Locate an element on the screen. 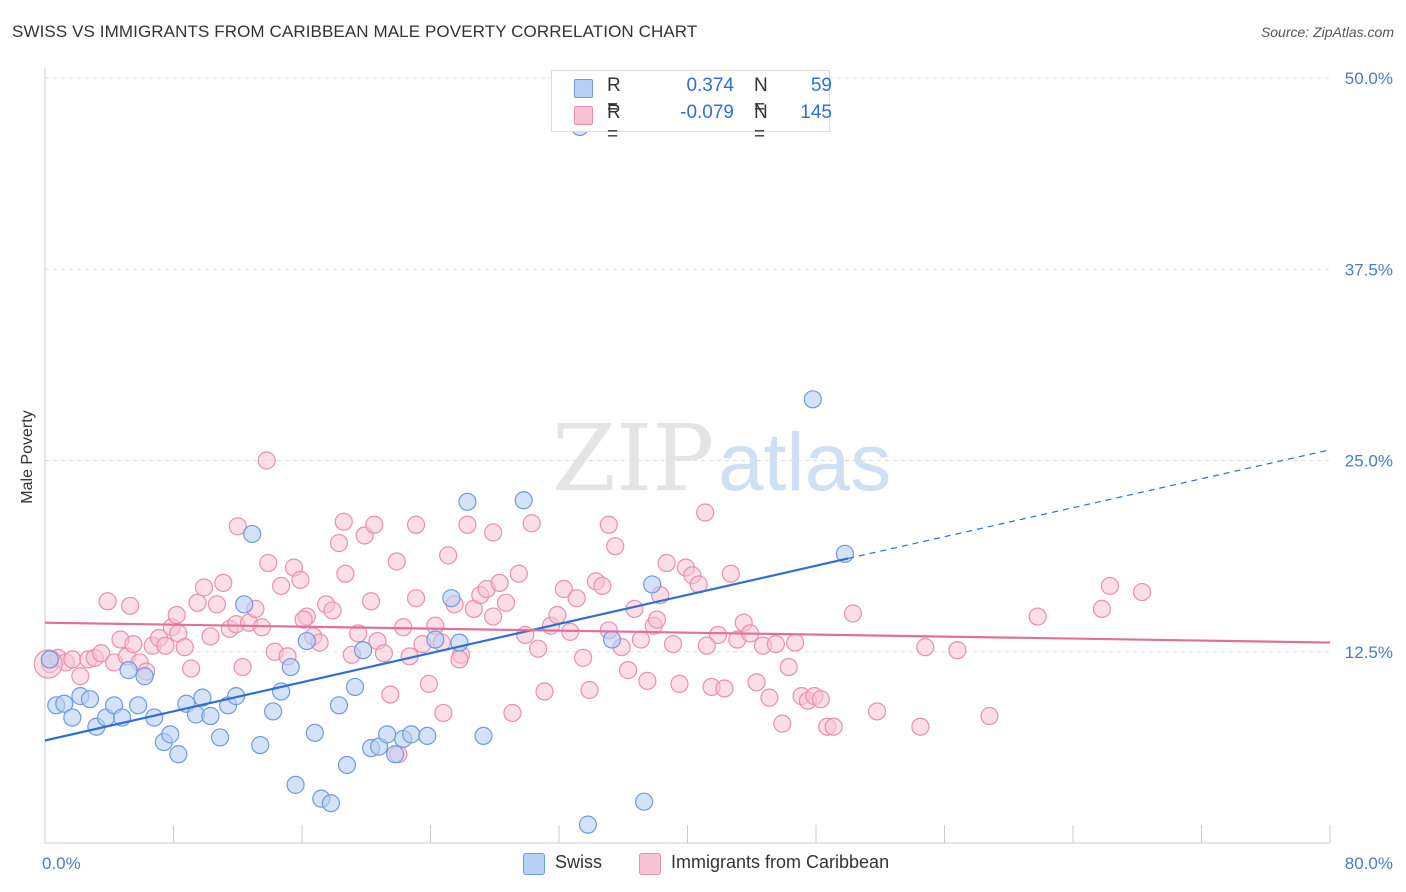 Image resolution: width=1406 pixels, height=892 pixels. bottom-legend-swatch-caribbean is located at coordinates (650, 864).